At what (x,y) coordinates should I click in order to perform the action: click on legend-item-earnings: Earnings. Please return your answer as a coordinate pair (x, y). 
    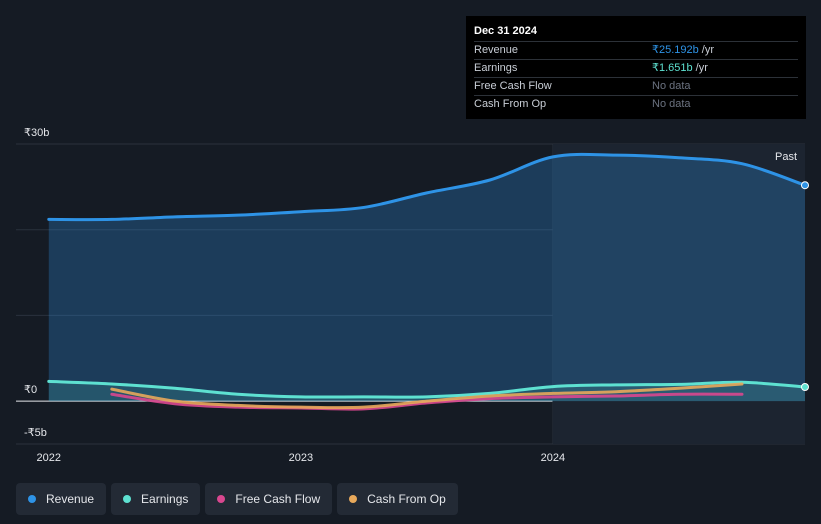
    Looking at the image, I should click on (156, 499).